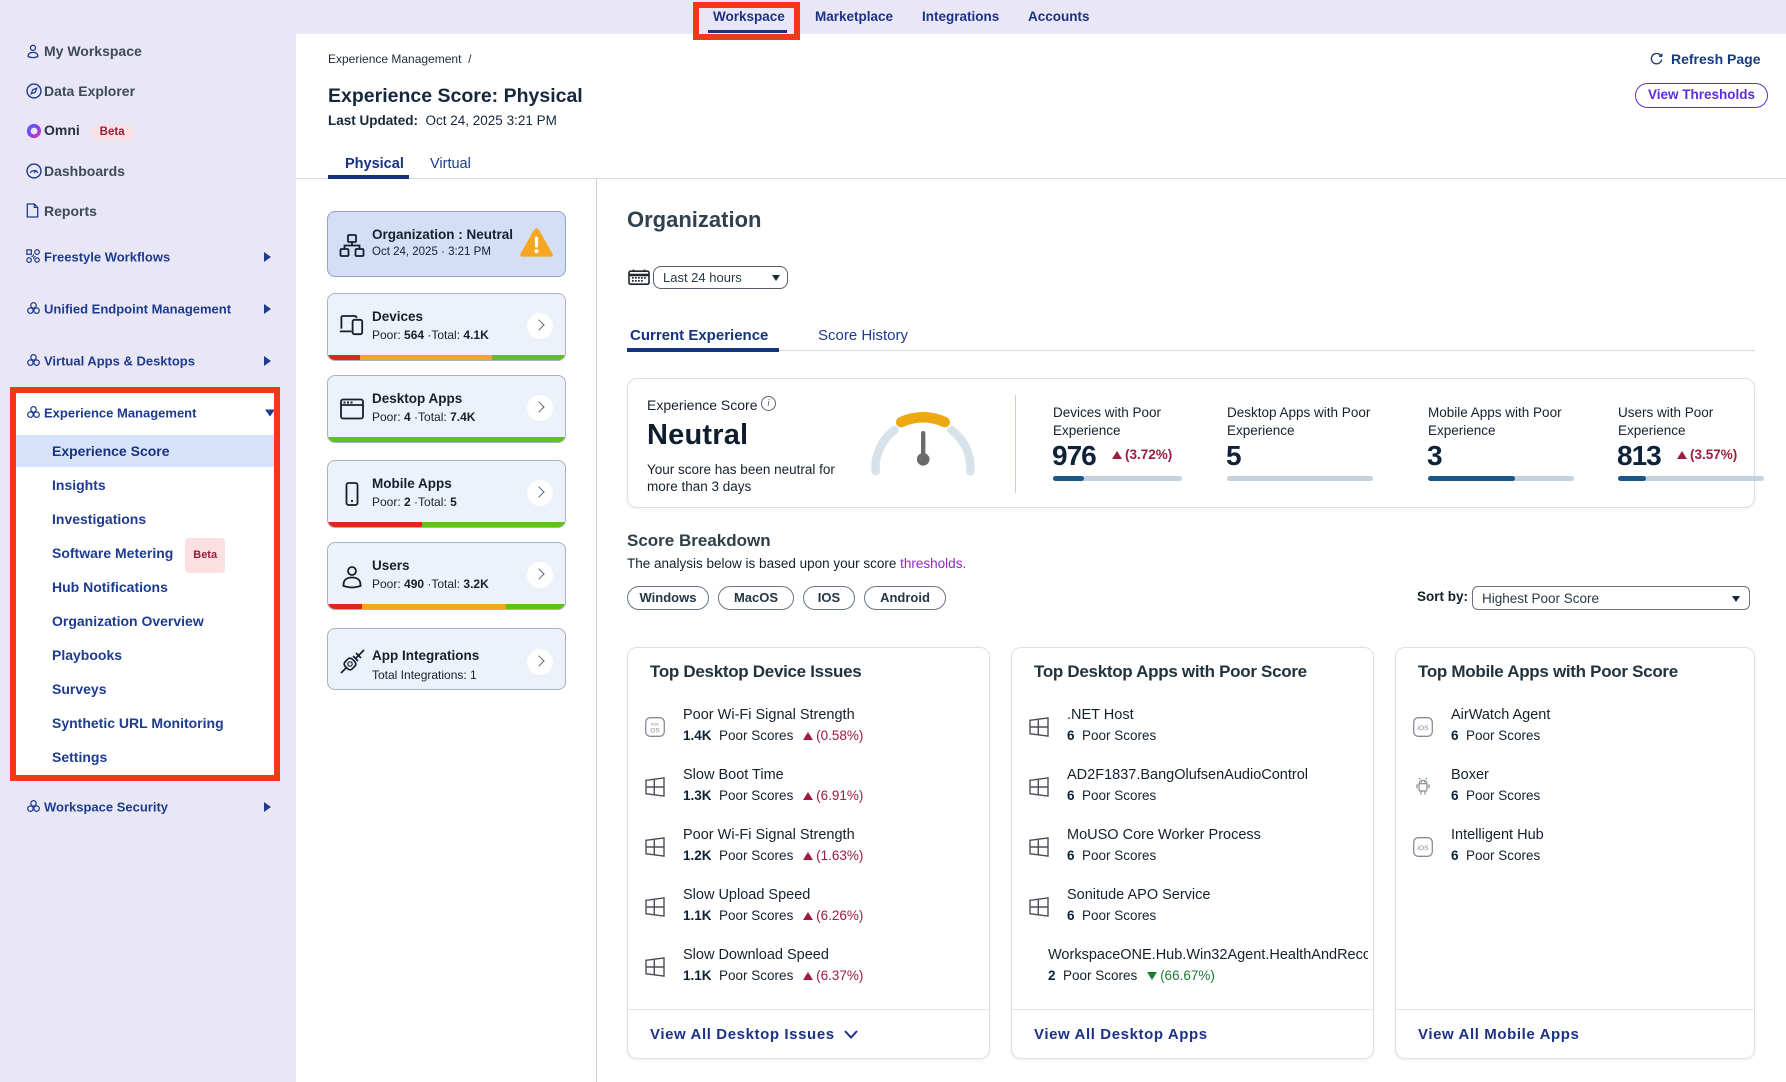 The image size is (1786, 1082). Describe the element at coordinates (655, 724) in the screenshot. I see `svg-text: mac` at that location.